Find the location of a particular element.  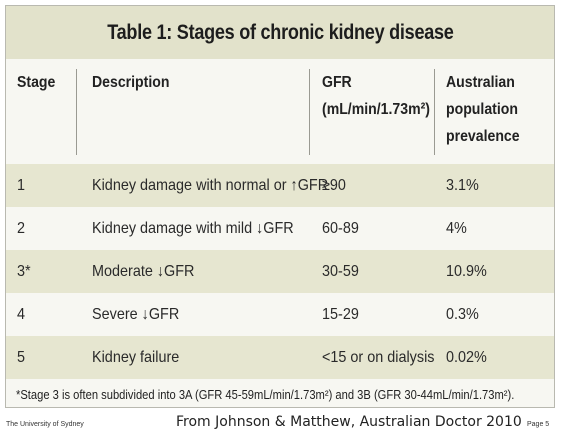

cell-prevalence: 0.3% is located at coordinates (462, 314).